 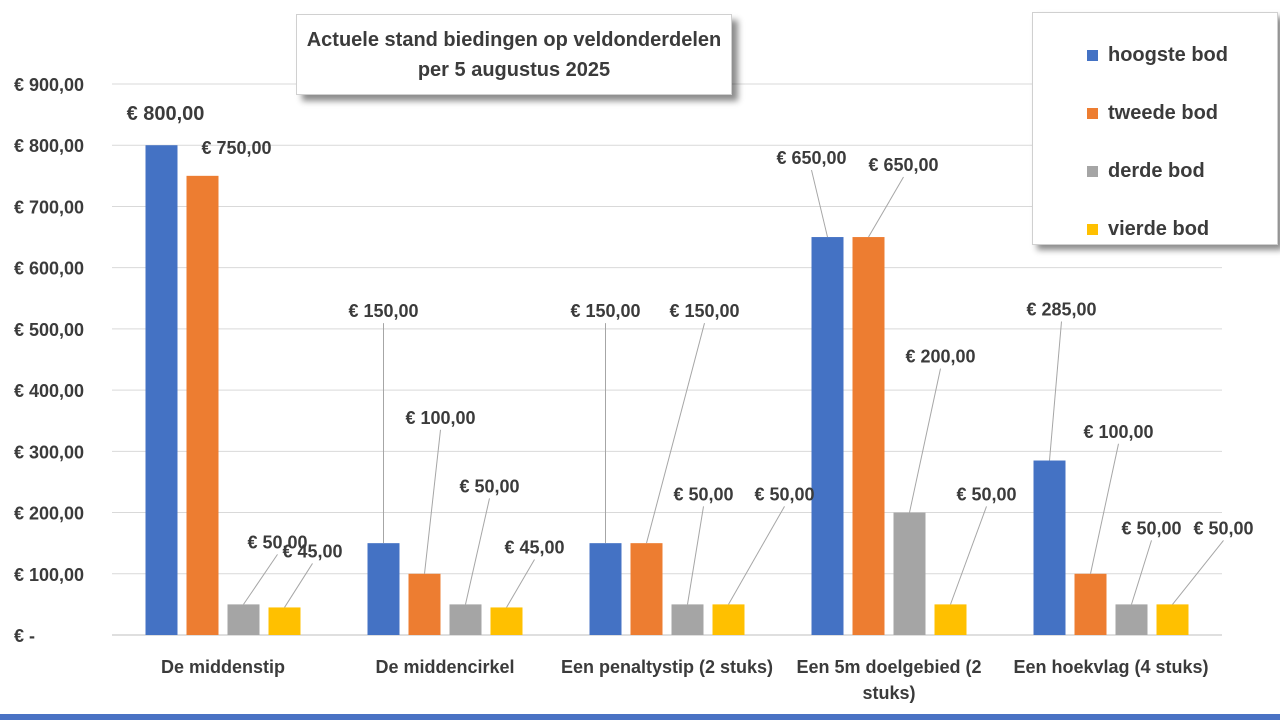 What do you see at coordinates (1092, 229) in the screenshot?
I see `legend-swatch-vierde-bod` at bounding box center [1092, 229].